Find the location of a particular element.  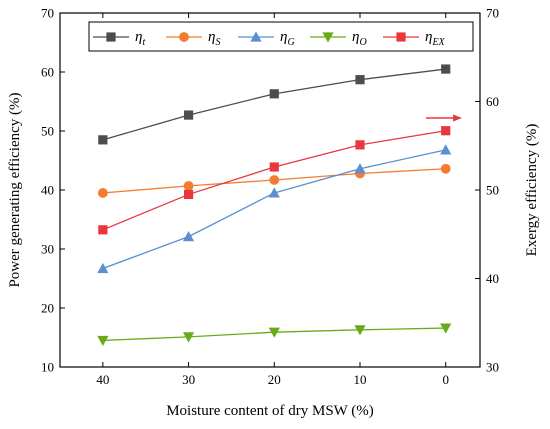

legend-label: ηt is located at coordinates (140, 38).